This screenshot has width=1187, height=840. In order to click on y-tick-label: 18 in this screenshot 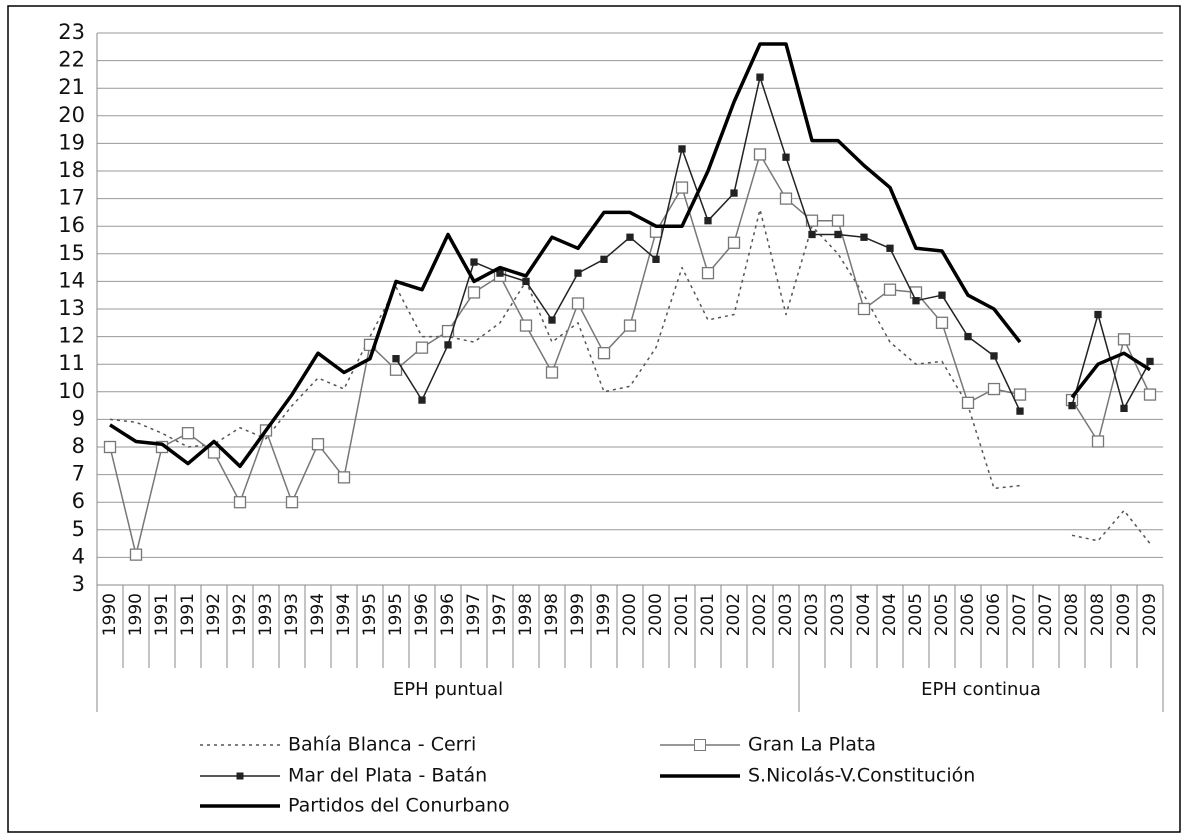, I will do `click(71, 170)`.